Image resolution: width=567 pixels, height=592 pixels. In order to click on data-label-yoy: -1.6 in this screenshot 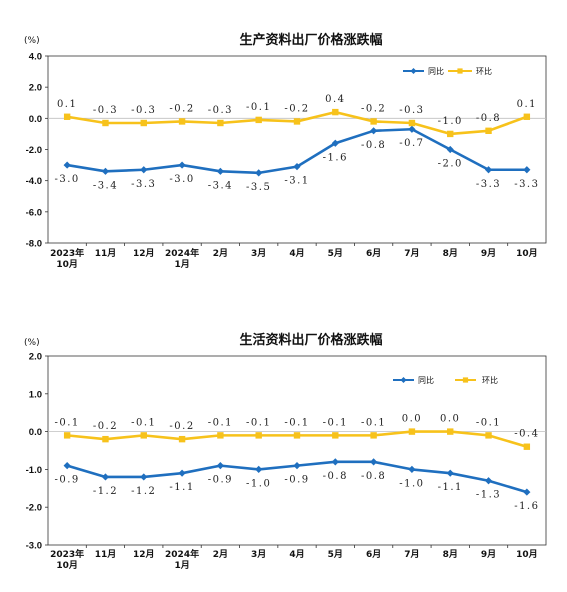, I will do `click(335, 157)`.